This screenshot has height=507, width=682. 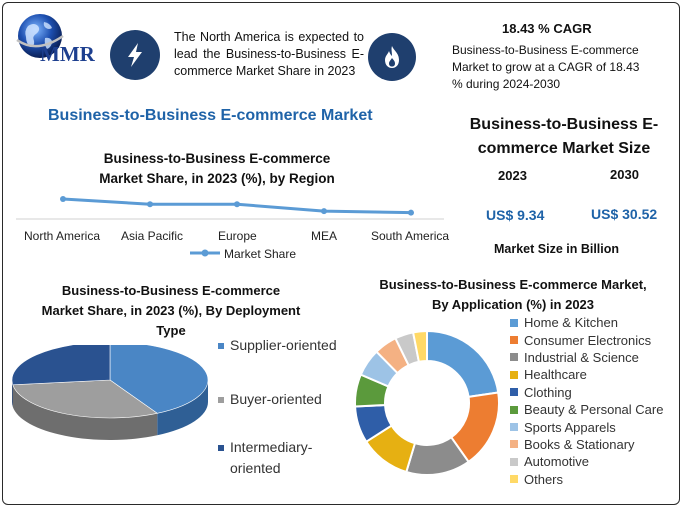 I want to click on legend-label: Industrial & Science, so click(x=581, y=357).